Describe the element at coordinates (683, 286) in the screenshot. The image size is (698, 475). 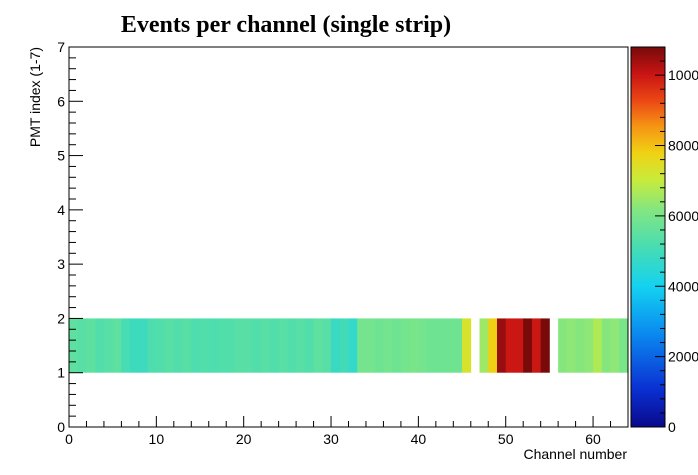
I see `colorbar-tick-label: 4000` at that location.